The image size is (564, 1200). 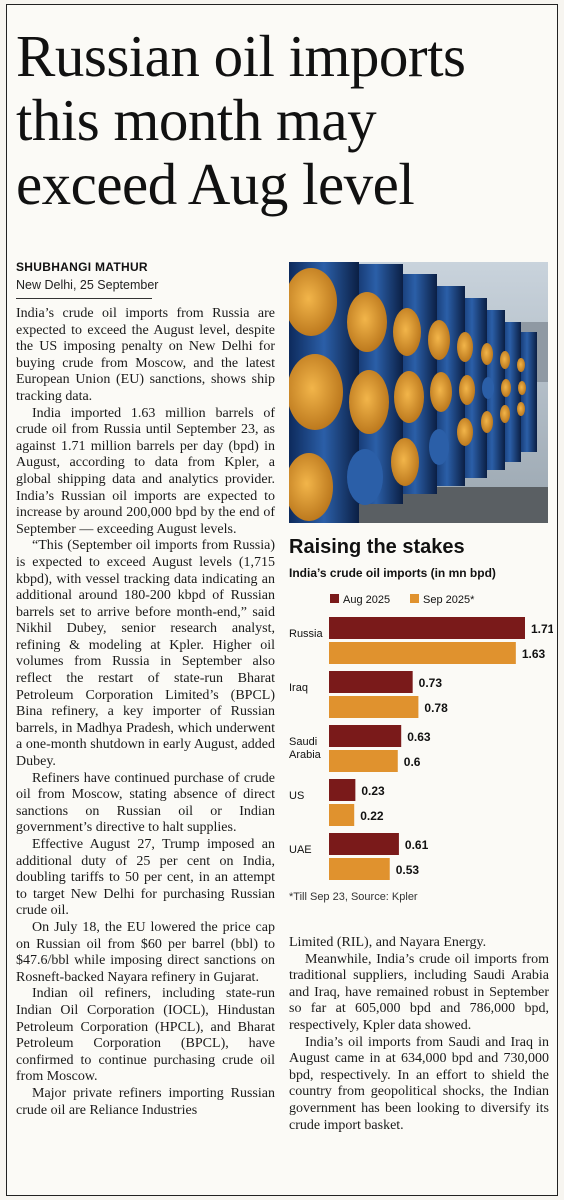 What do you see at coordinates (392, 573) in the screenshot?
I see `chart-subtitle: India’s crude oil imports (in mn bpd)` at bounding box center [392, 573].